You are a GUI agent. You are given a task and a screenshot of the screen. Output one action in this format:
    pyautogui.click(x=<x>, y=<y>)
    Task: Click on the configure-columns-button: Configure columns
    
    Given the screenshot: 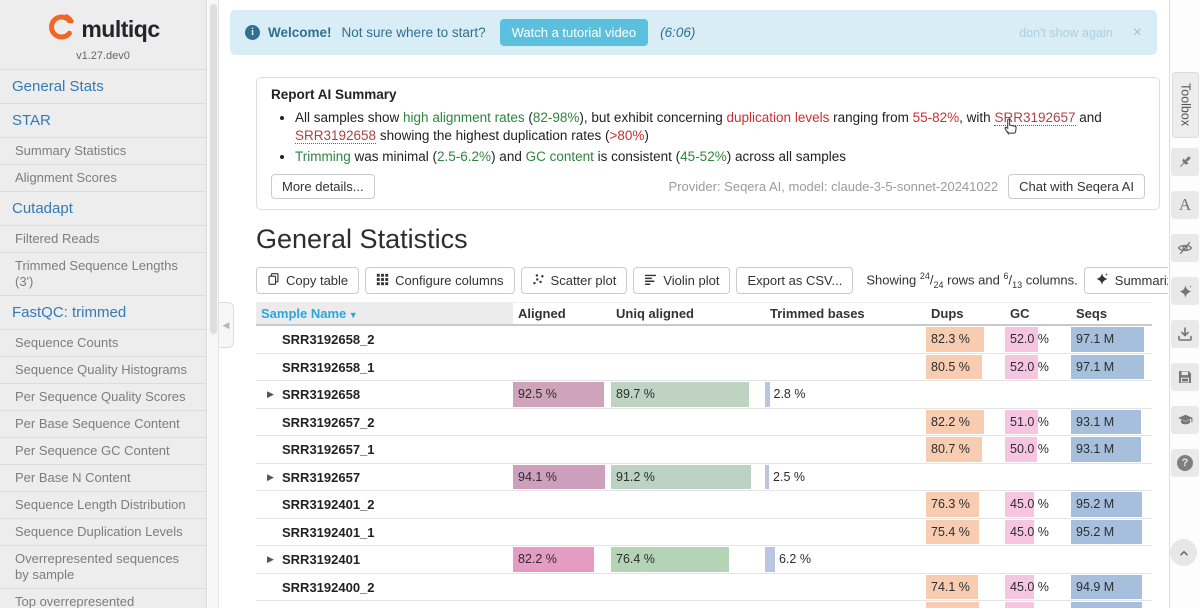 What is the action you would take?
    pyautogui.click(x=440, y=280)
    